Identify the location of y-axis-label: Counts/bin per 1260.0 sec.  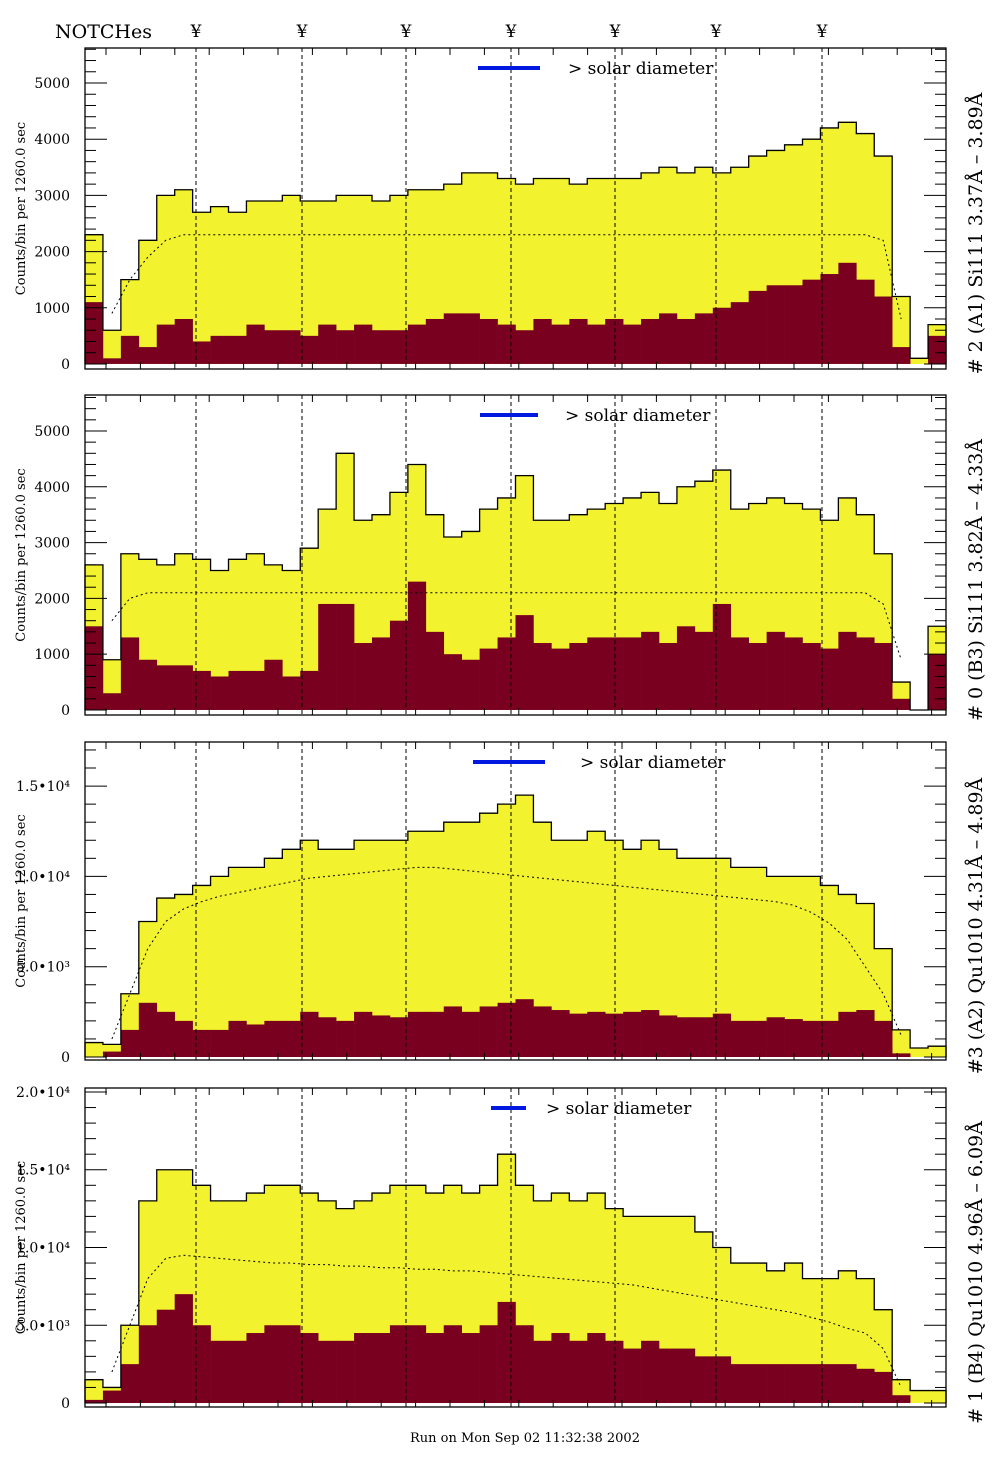
(21, 554).